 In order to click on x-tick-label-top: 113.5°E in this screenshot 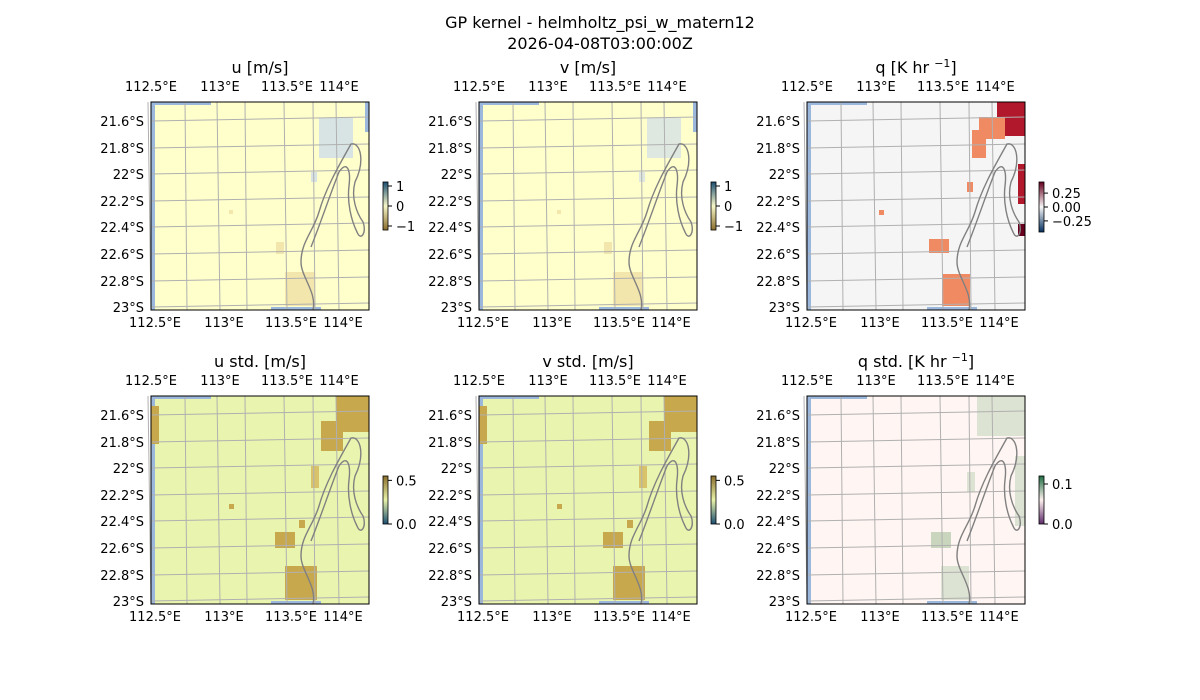, I will do `click(287, 381)`.